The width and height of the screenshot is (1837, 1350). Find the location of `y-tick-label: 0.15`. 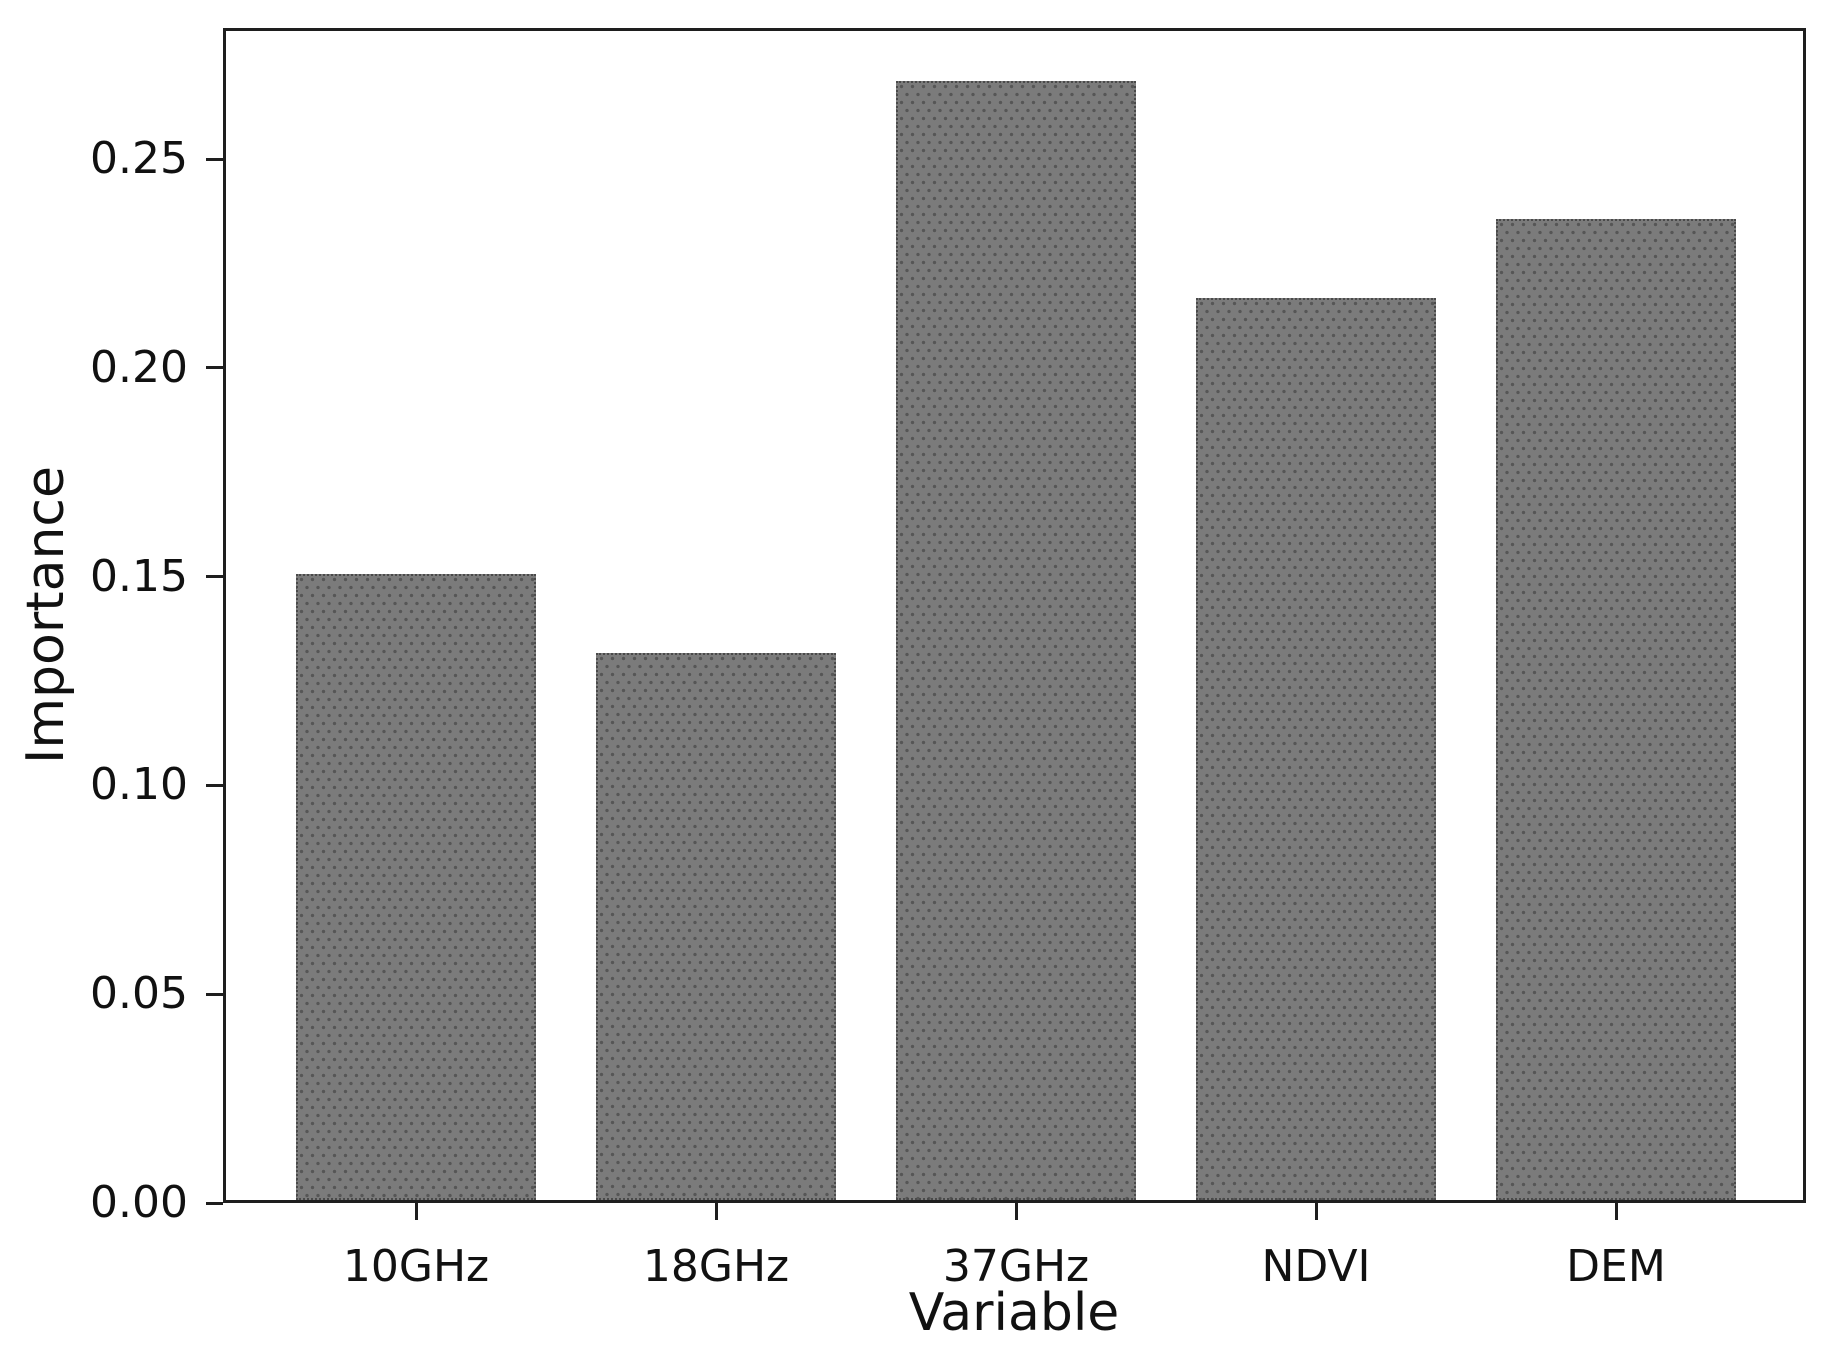

y-tick-label: 0.15 is located at coordinates (139, 576).